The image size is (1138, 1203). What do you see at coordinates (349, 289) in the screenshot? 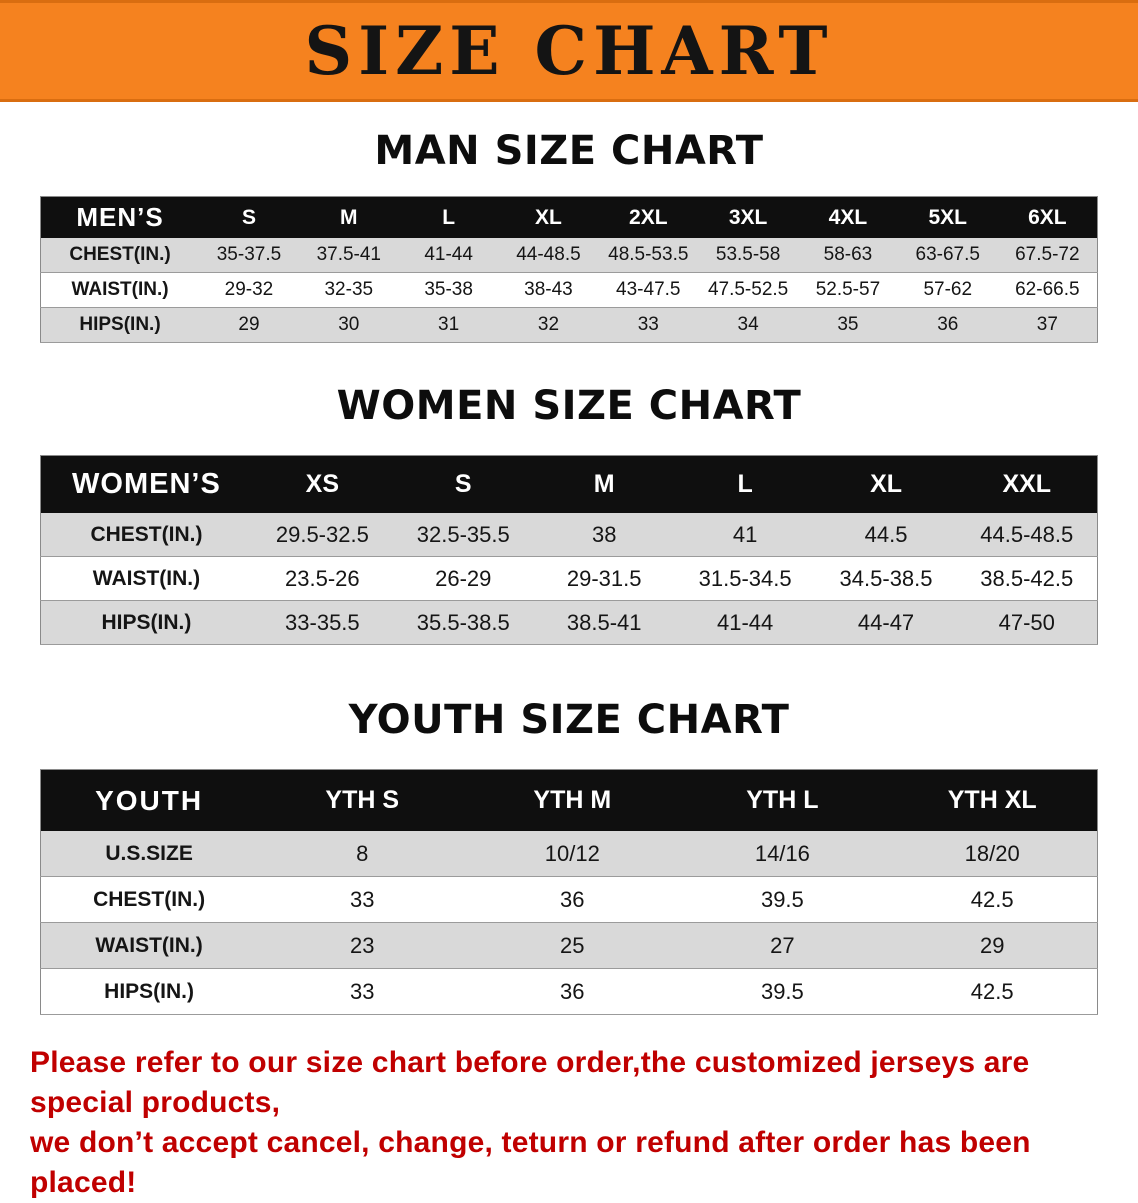
I see `value-cell: 32-35` at bounding box center [349, 289].